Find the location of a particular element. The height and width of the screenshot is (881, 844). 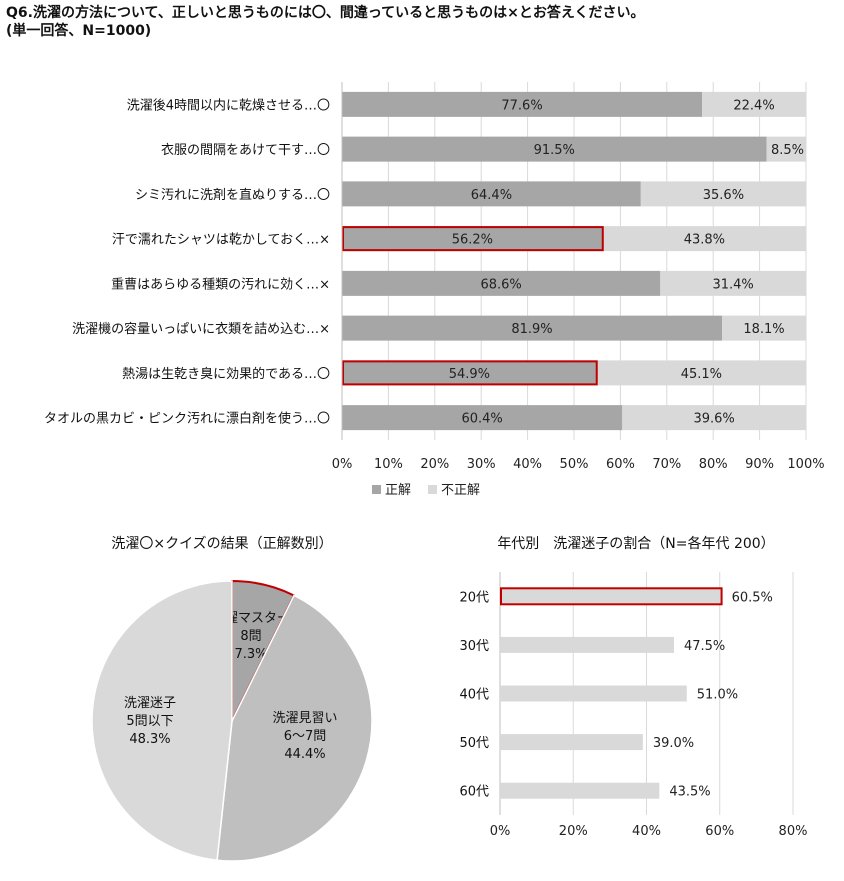

data-label: 56.2% is located at coordinates (472, 240).